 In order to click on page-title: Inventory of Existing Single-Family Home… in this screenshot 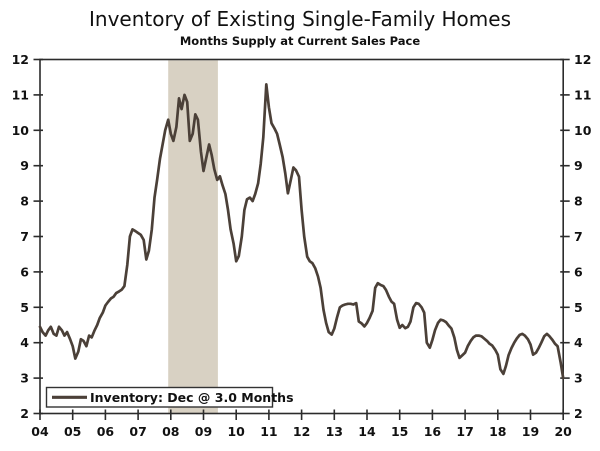, I will do `click(300, 19)`.